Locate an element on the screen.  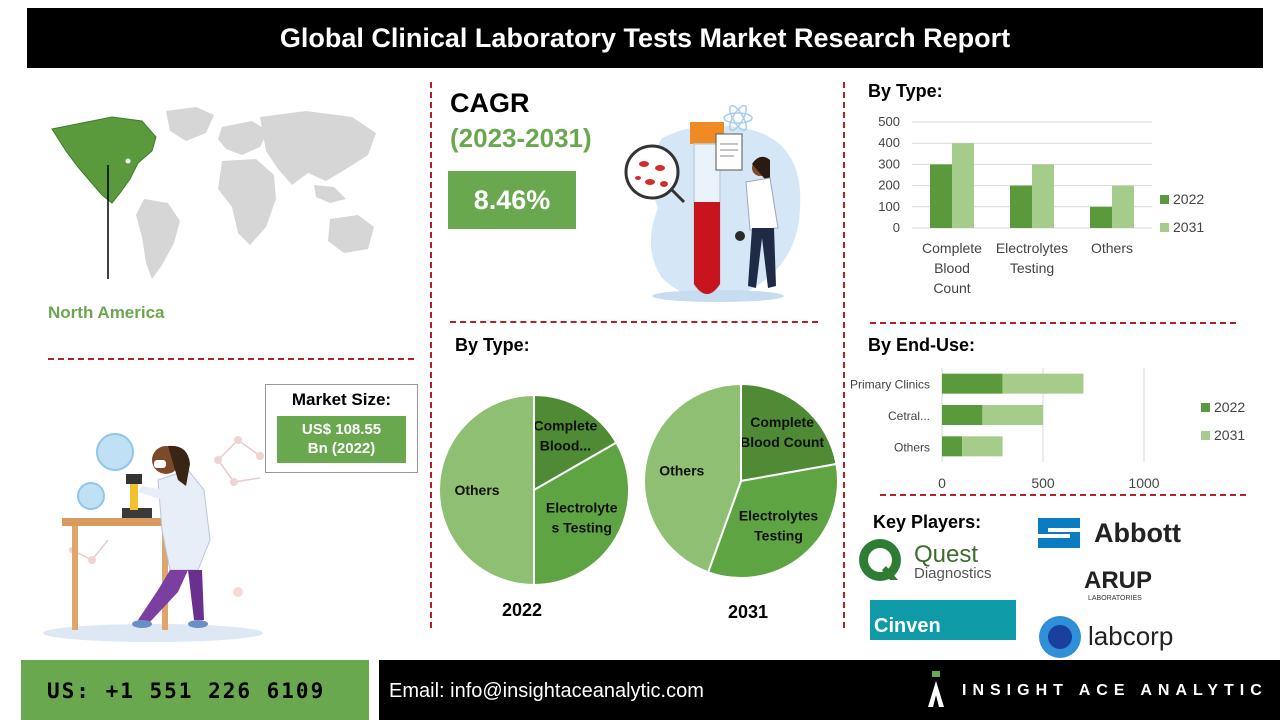
bar-category-label: Complete is located at coordinates (952, 248).